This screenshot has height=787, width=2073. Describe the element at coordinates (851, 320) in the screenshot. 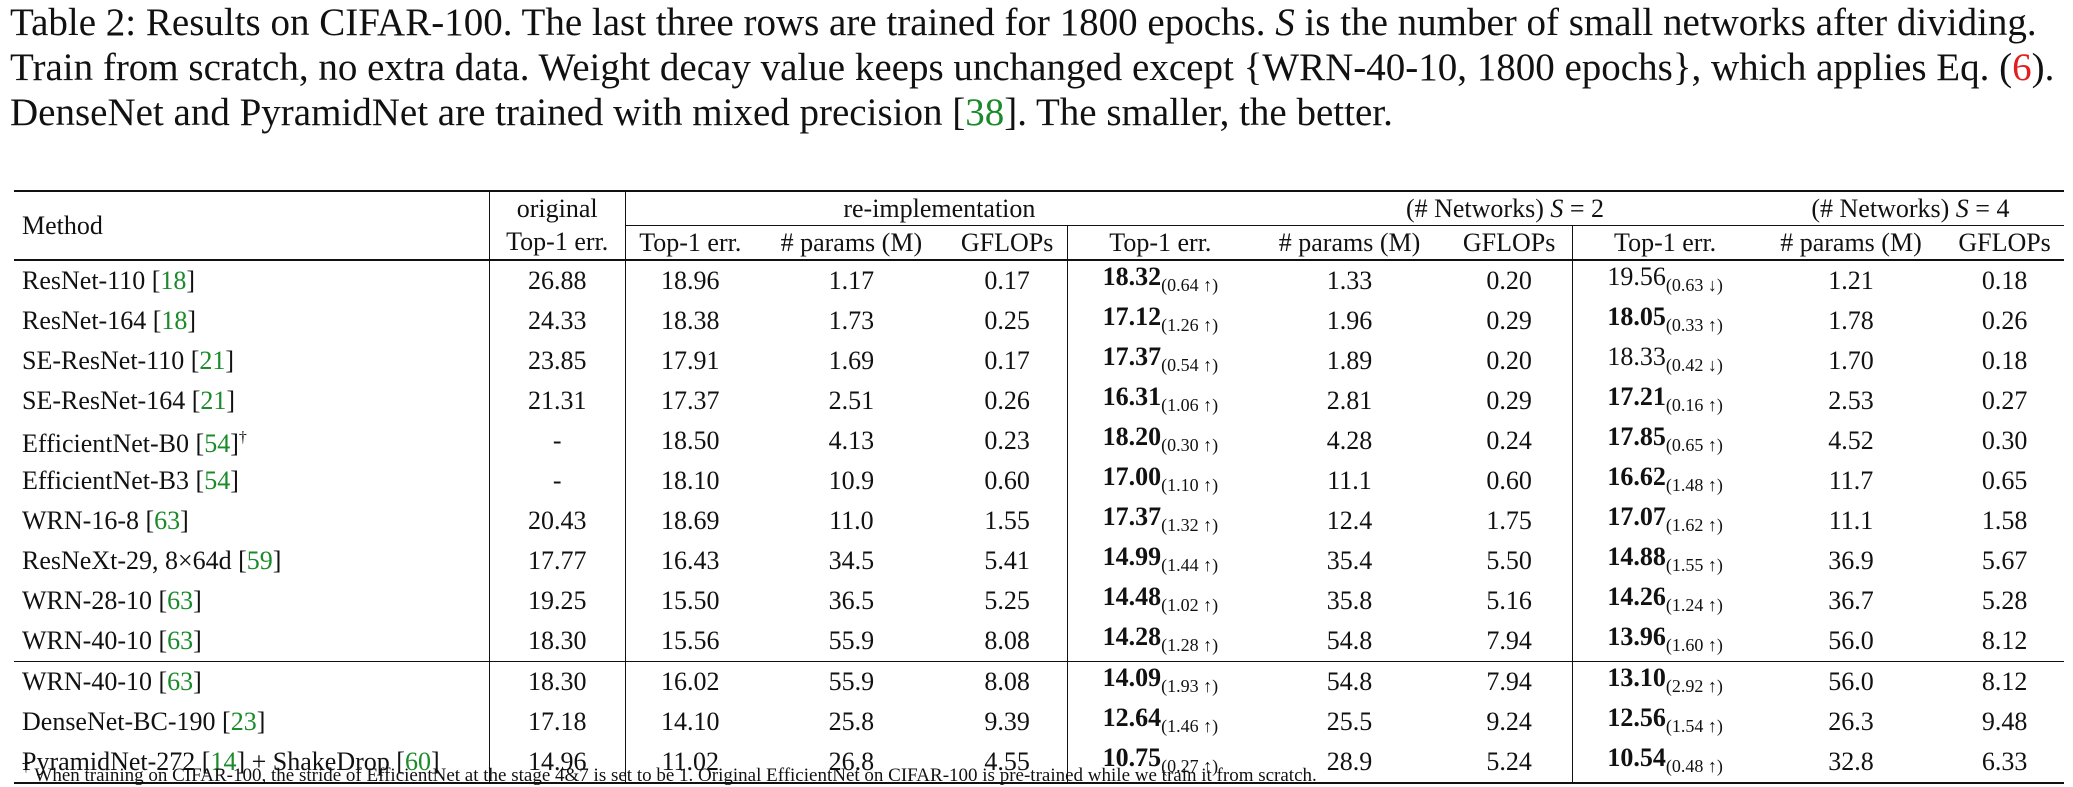

I see `cell-reimpl-params: 1.73` at that location.